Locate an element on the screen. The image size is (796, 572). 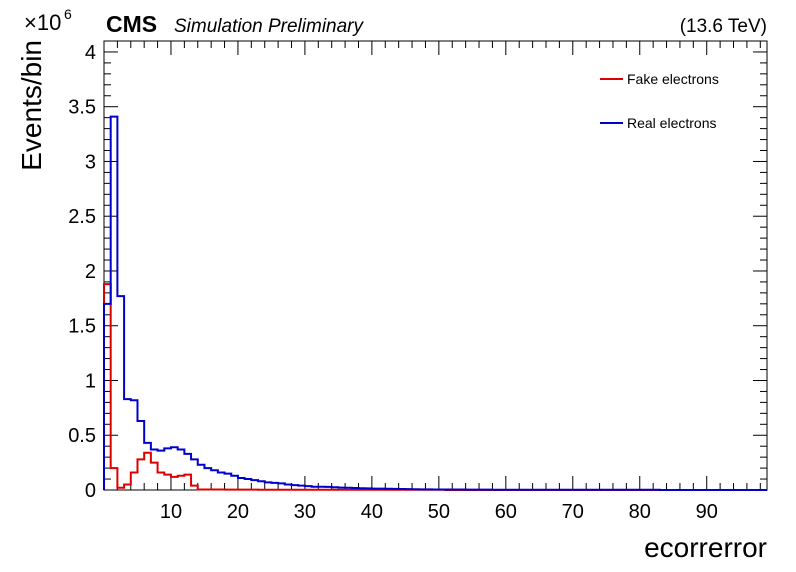
y-tick-label: 0 is located at coordinates (90, 491).